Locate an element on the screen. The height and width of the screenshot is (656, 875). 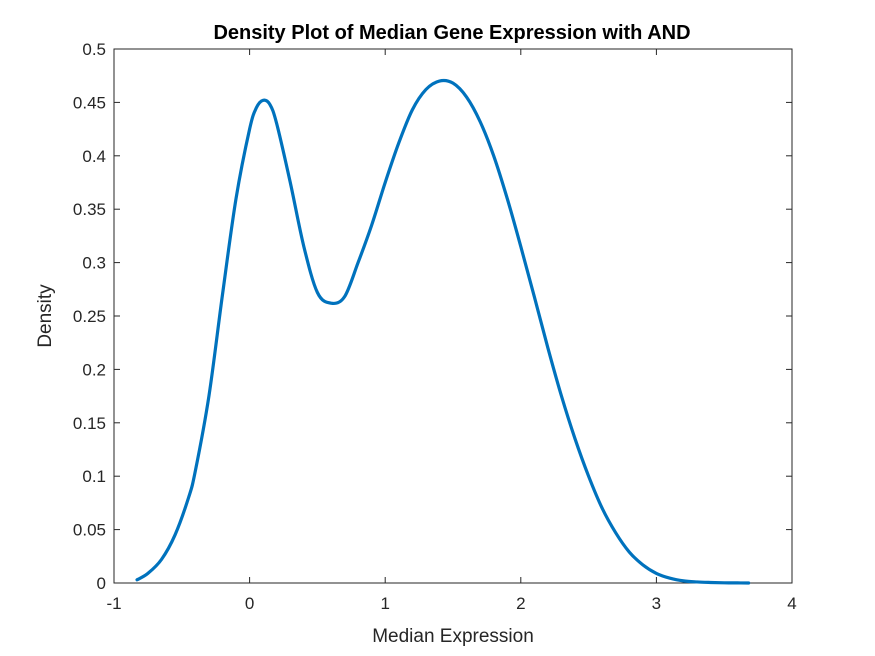
x-tick-label: 1 is located at coordinates (384, 603).